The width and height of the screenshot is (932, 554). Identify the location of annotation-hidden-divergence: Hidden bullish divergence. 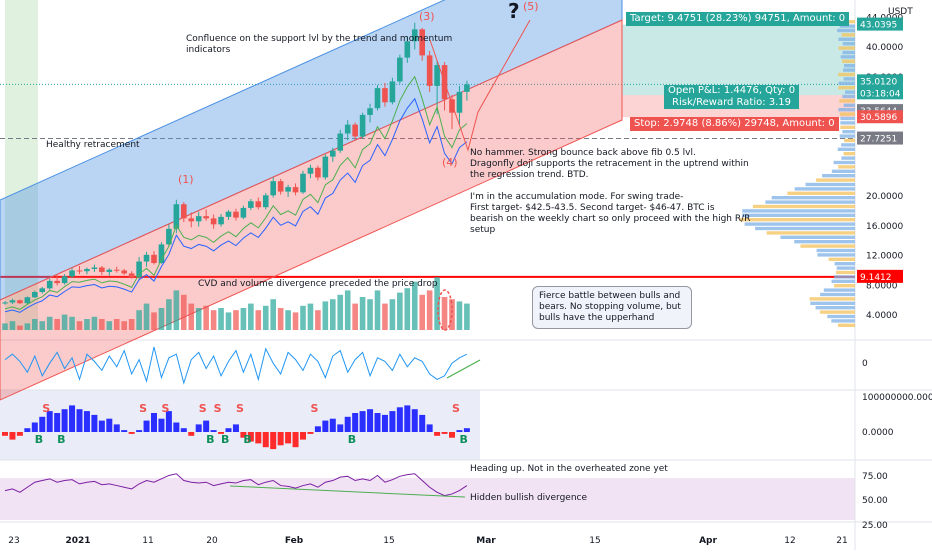
(528, 498).